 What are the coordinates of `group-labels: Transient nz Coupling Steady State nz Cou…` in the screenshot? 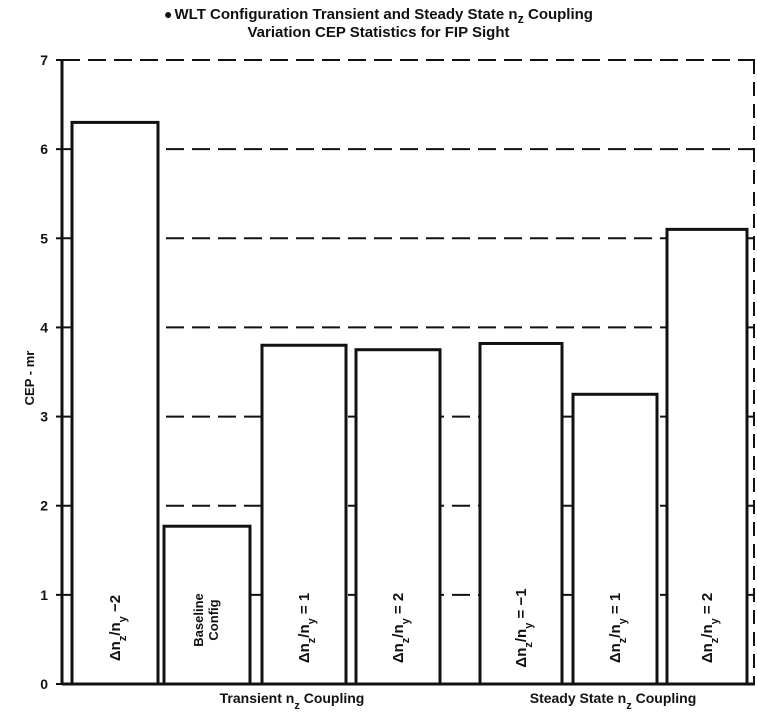 It's located at (458, 701).